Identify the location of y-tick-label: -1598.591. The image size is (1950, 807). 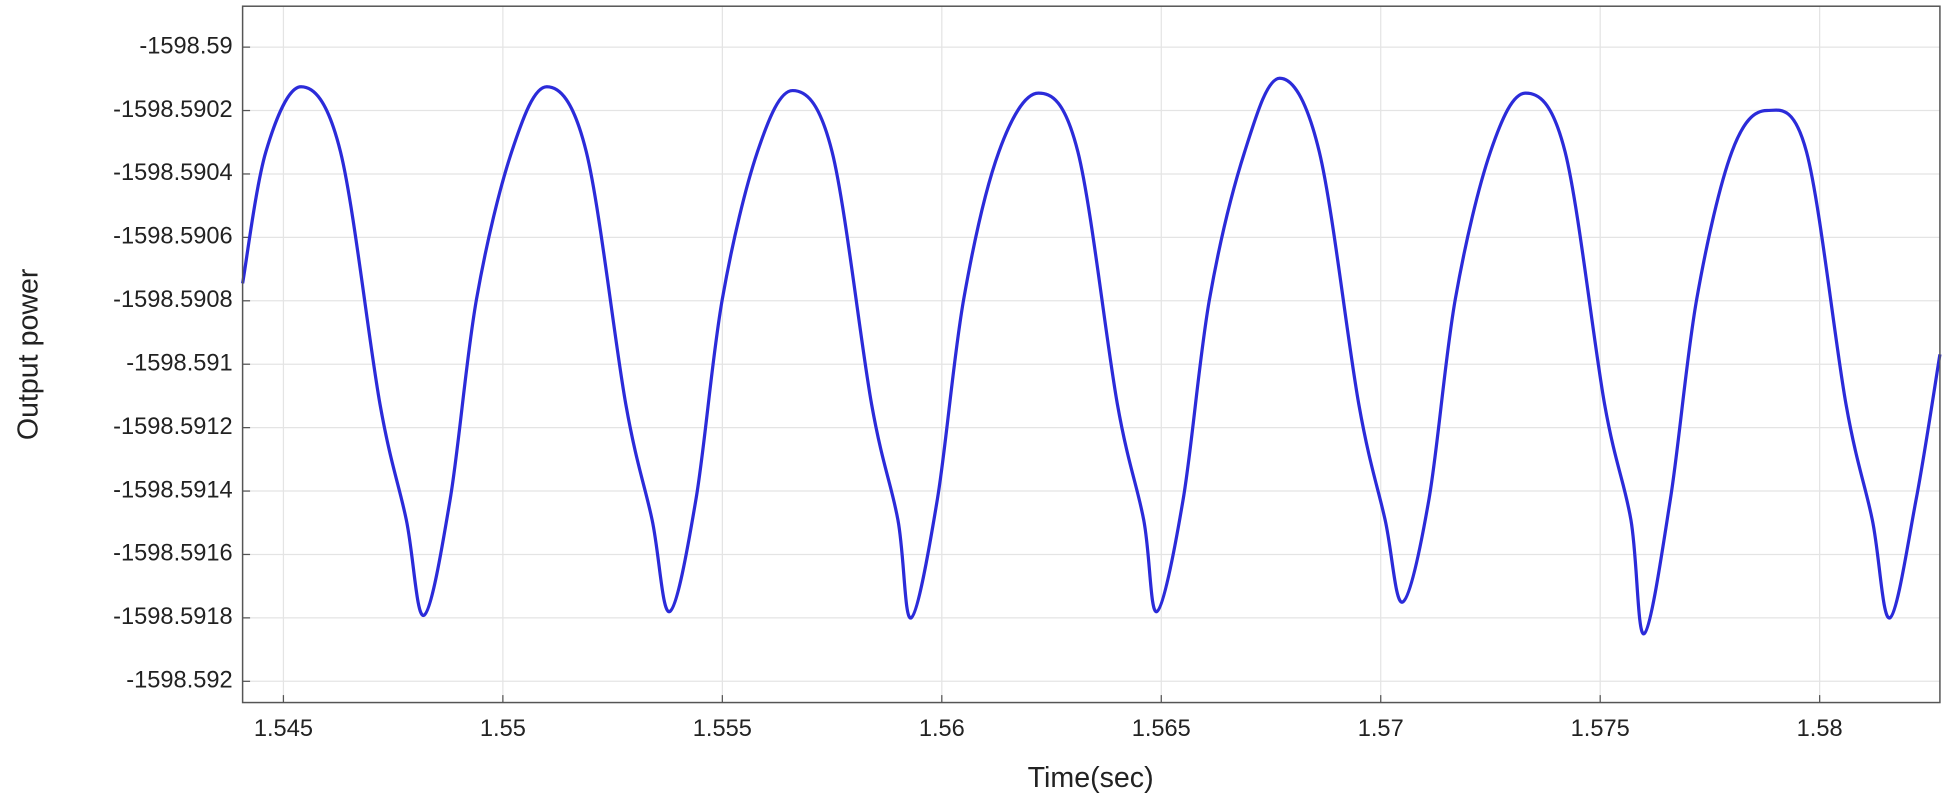
(179, 363).